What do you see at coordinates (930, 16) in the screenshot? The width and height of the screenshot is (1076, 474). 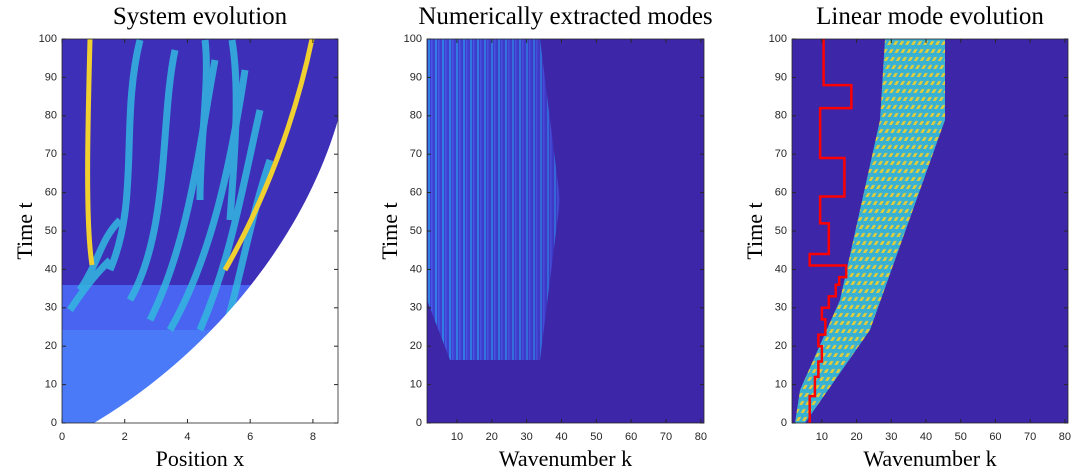 I see `chart-title: Linear mode evolution` at bounding box center [930, 16].